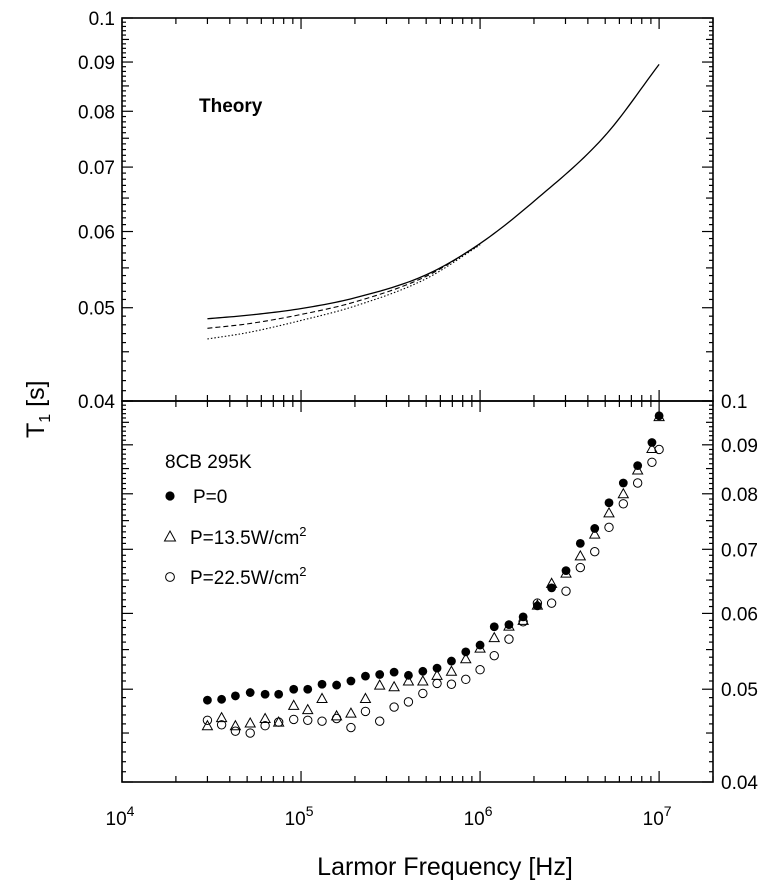  I want to click on x-tick-label: 10⁶, so click(478, 816).